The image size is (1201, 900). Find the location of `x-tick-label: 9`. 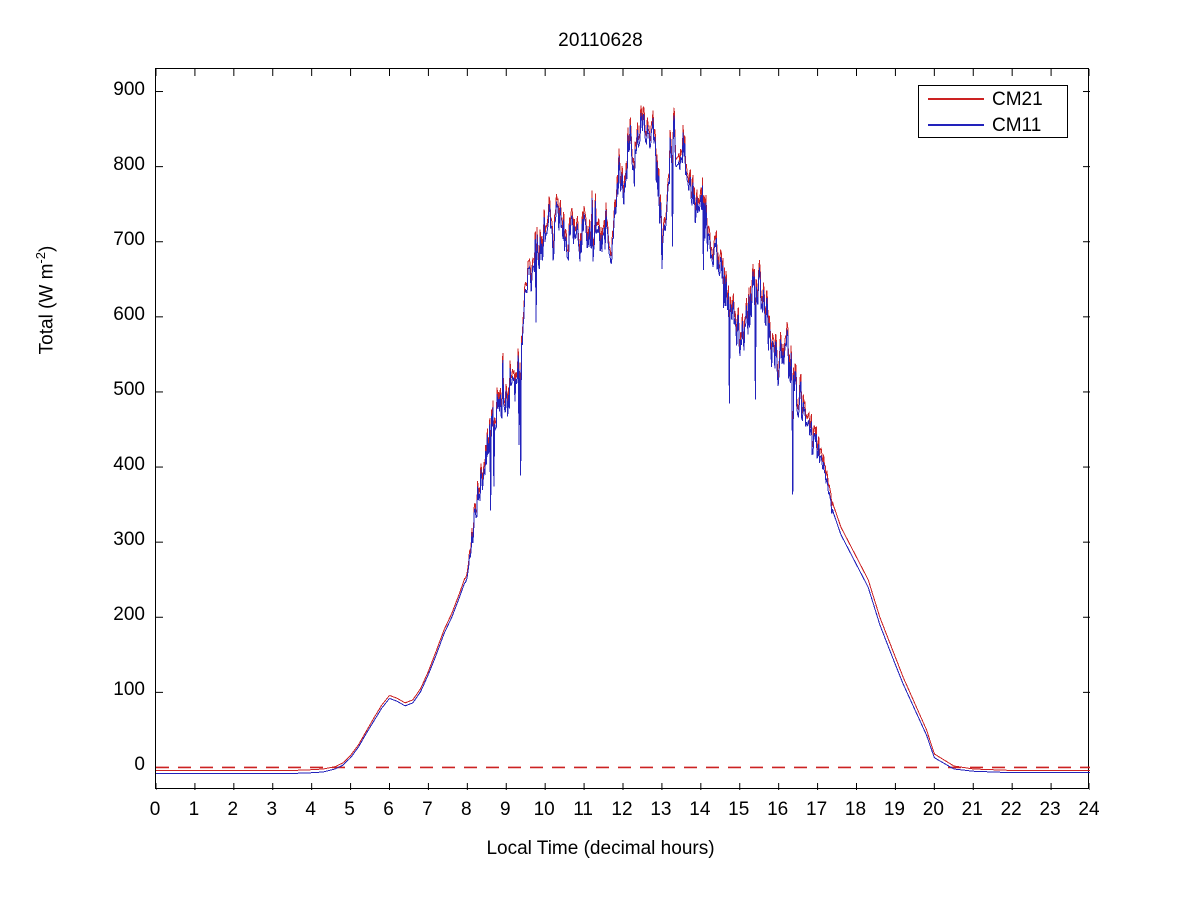

x-tick-label: 9 is located at coordinates (505, 809).